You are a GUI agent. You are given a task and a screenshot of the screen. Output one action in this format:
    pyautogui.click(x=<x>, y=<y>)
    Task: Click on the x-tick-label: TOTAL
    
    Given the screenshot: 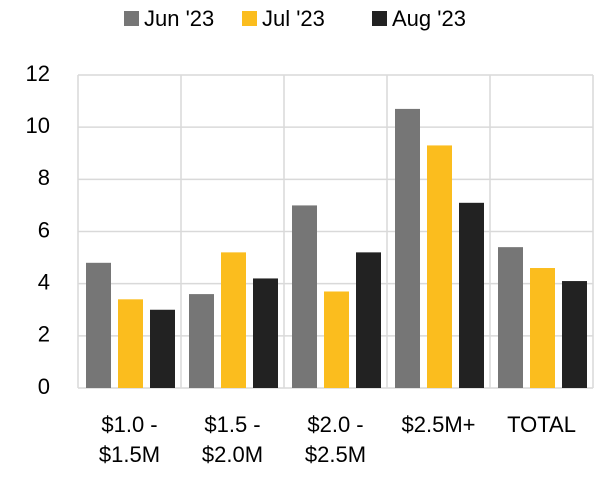 What is the action you would take?
    pyautogui.click(x=541, y=424)
    